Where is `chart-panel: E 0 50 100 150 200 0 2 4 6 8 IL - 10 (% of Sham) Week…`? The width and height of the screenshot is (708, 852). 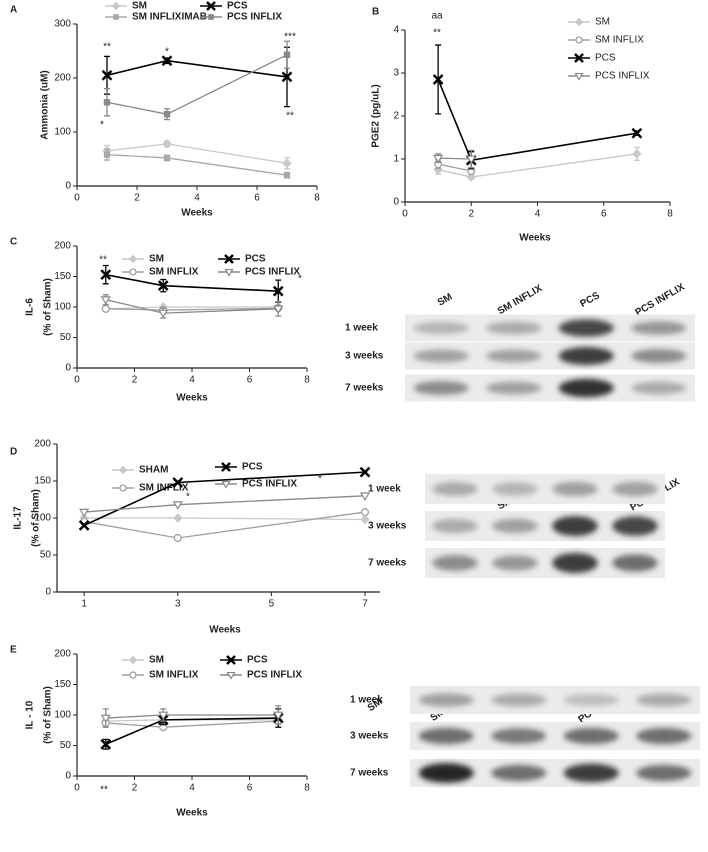 chart-panel: E 0 50 100 150 200 0 2 4 6 8 IL - 10 (% of Sham) Week… is located at coordinates (160, 732).